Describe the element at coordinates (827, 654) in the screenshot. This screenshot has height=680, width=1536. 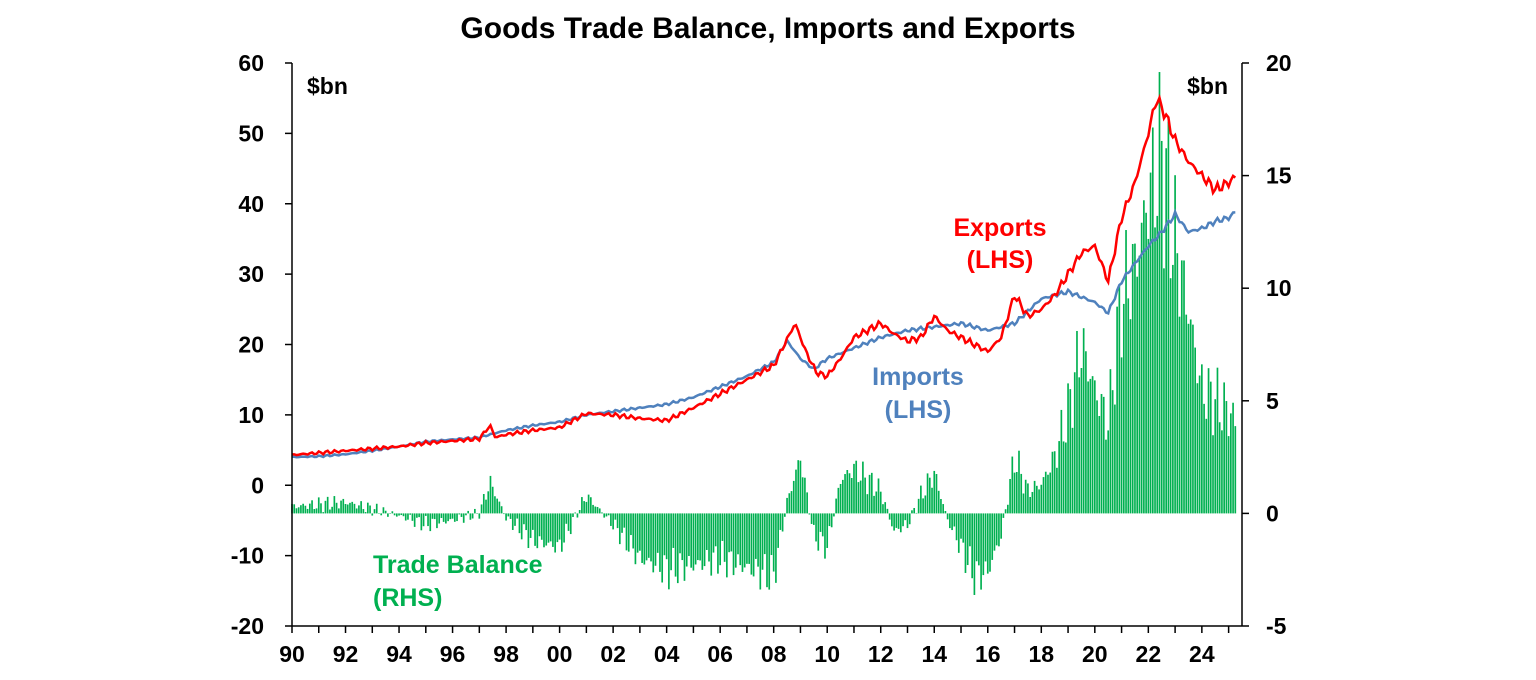
I see `x-tick-label: 10` at that location.